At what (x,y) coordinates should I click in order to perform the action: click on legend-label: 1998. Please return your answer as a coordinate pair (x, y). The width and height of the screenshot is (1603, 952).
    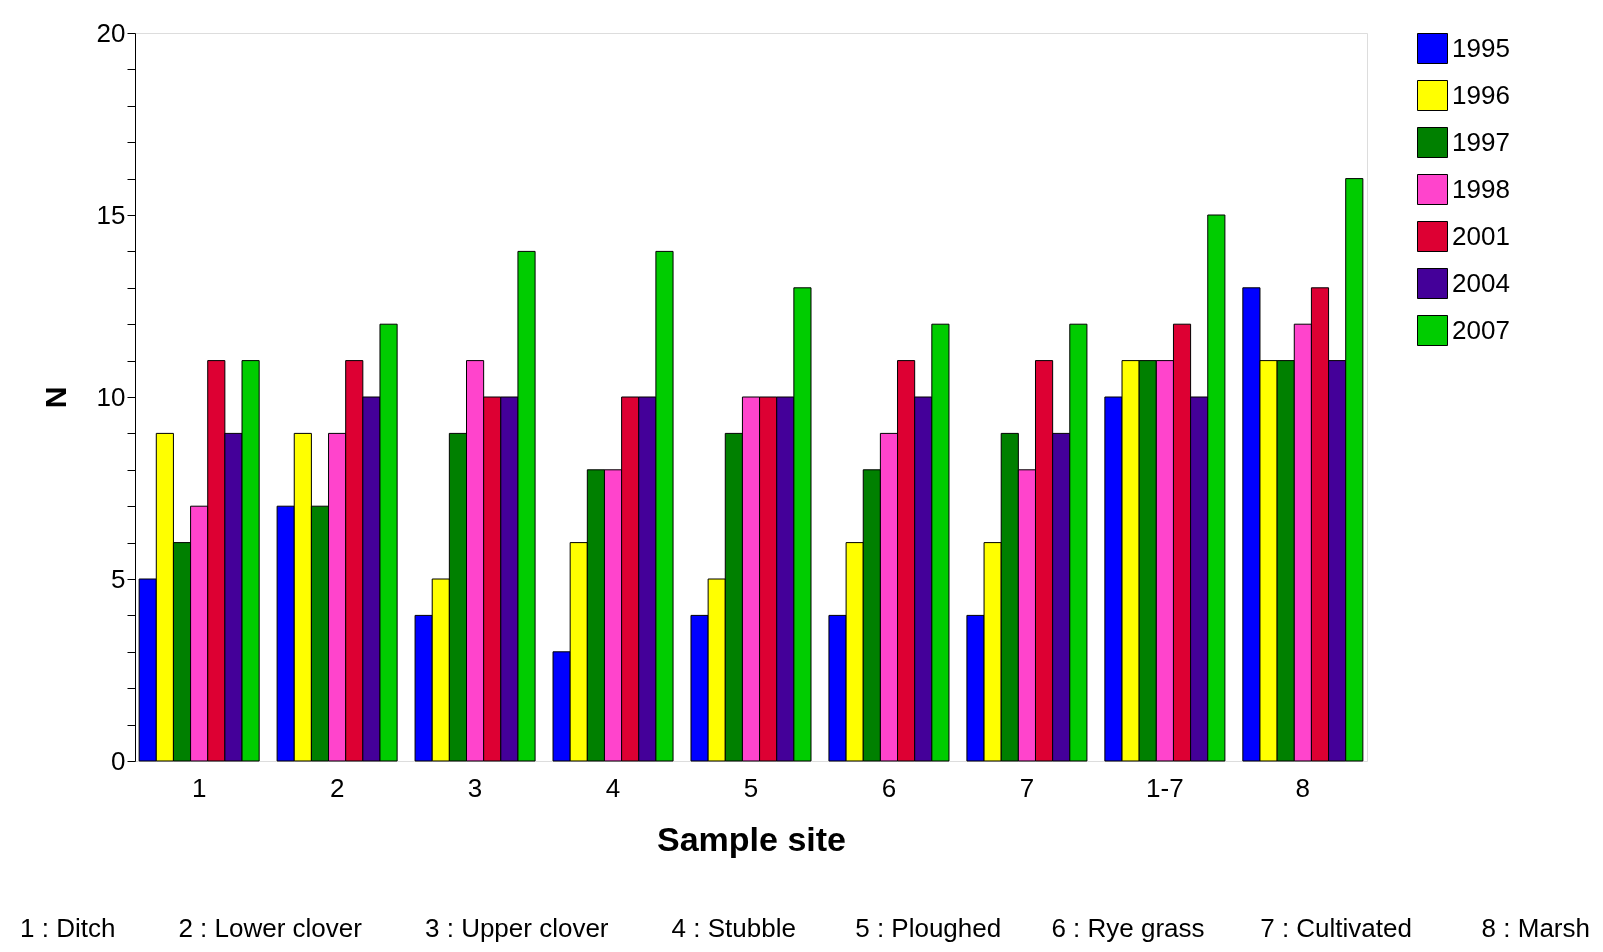
    Looking at the image, I should click on (1481, 188).